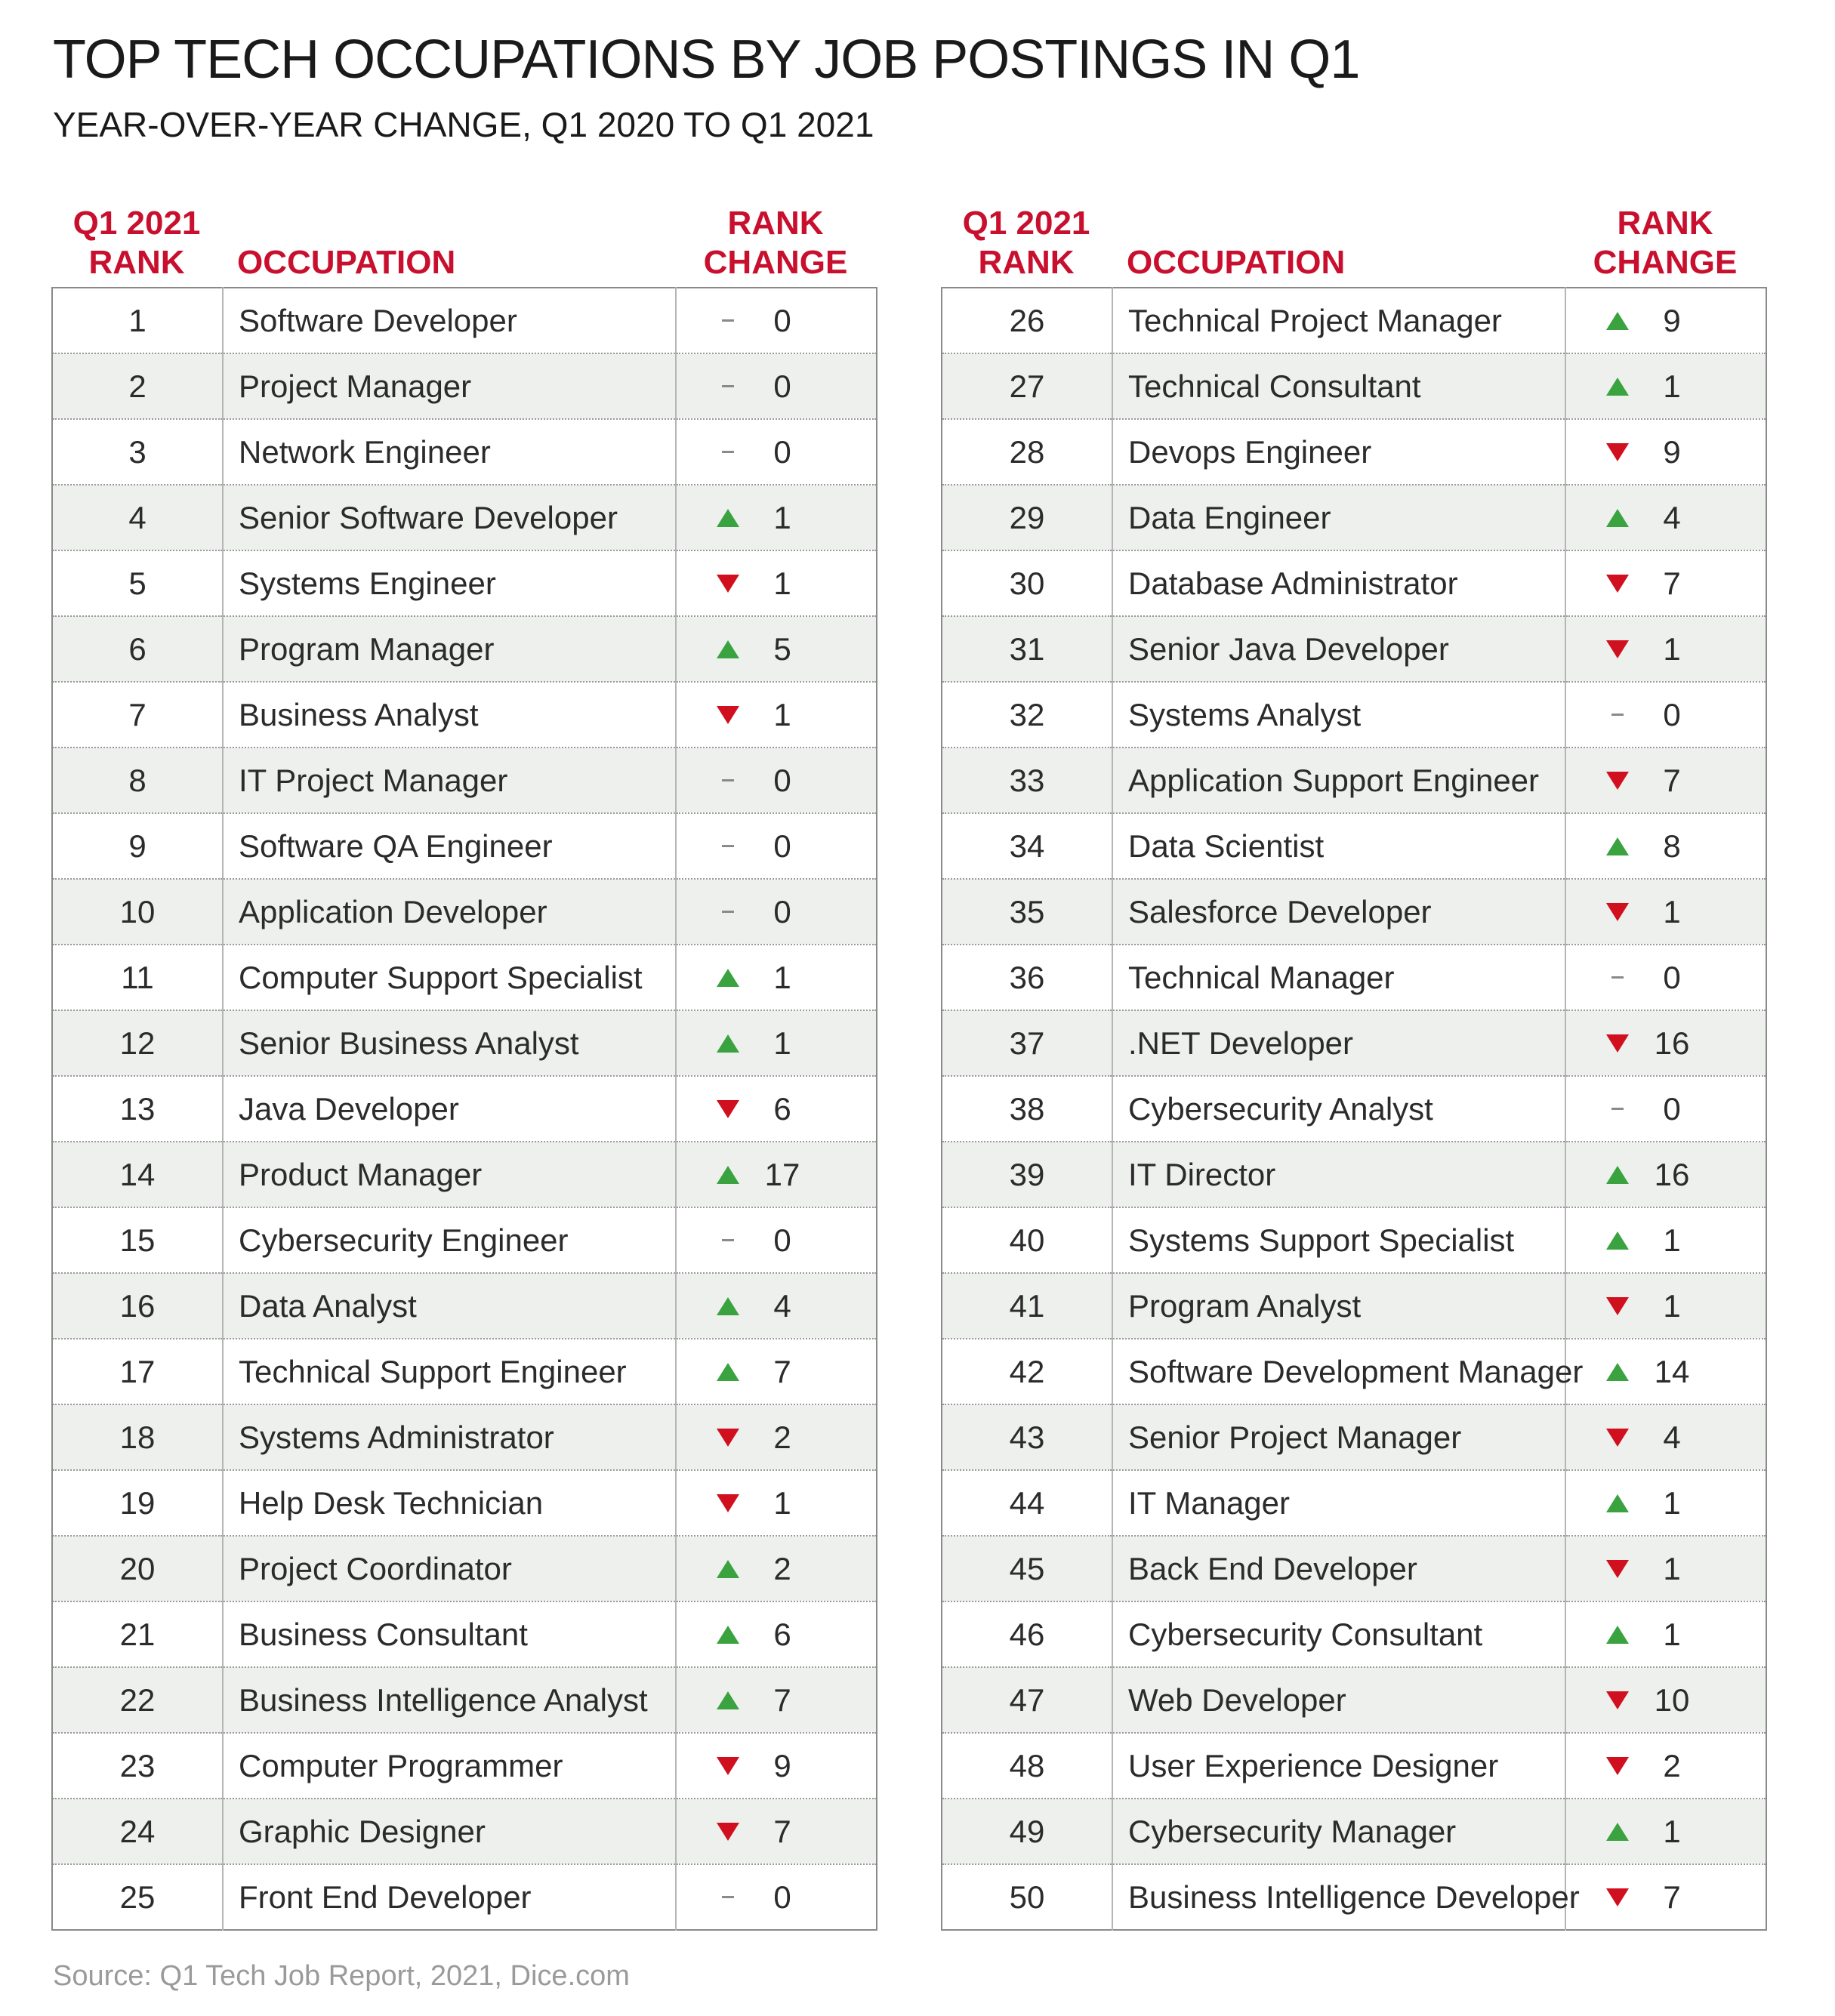 This screenshot has width=1835, height=2016. Describe the element at coordinates (1027, 1108) in the screenshot. I see `rank-cell: 38` at that location.